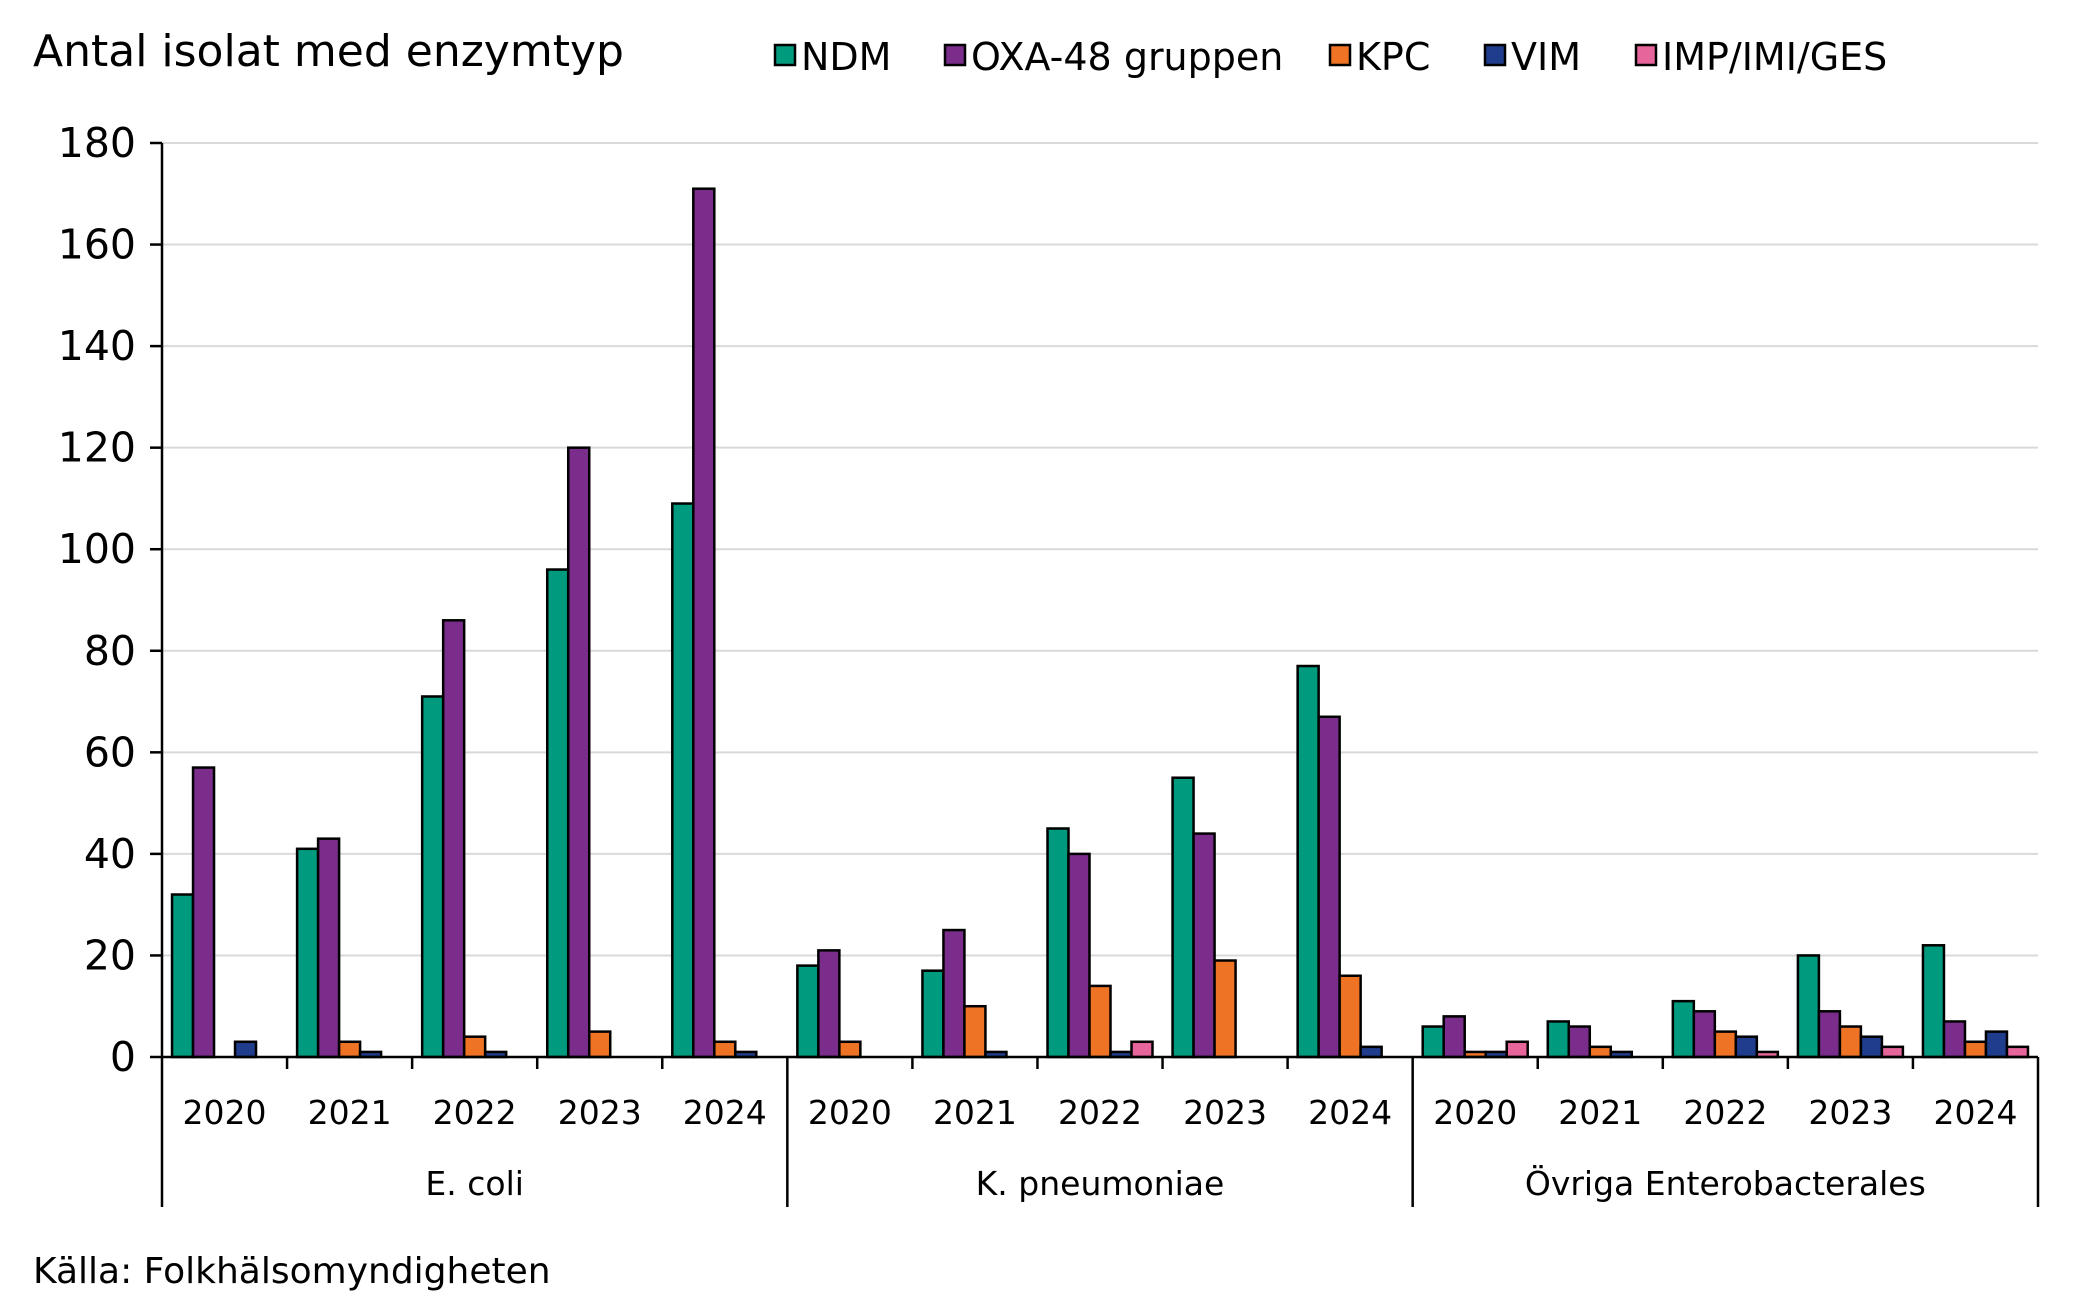 The height and width of the screenshot is (1299, 2078). What do you see at coordinates (328, 51) in the screenshot?
I see `y-axis-label: Antal isolat med enzymtyp` at bounding box center [328, 51].